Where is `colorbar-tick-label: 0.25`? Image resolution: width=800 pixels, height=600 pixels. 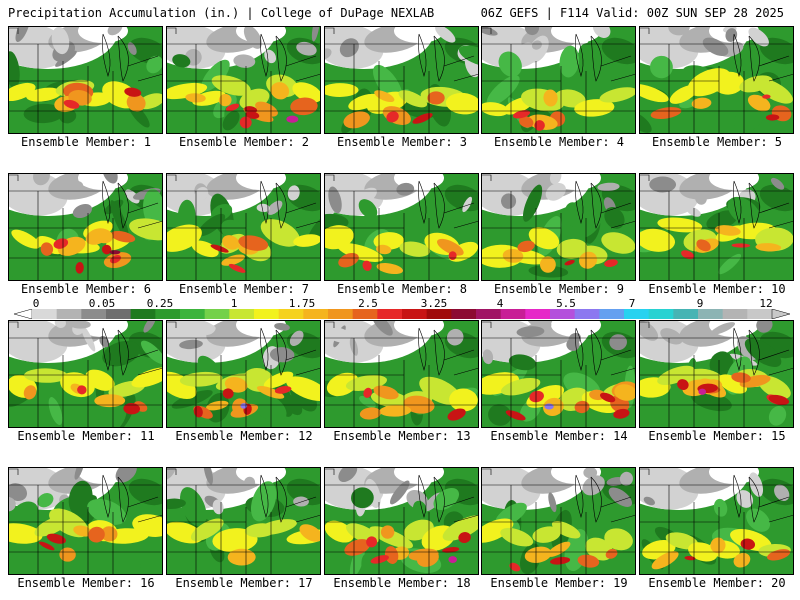
colorbar-tick-label: 0.25 is located at coordinates (160, 303).